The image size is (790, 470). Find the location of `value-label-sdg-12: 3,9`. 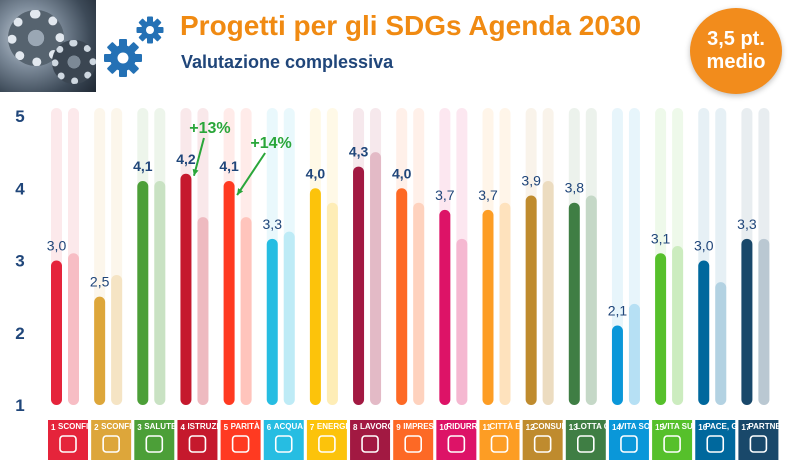

value-label-sdg-12: 3,9 is located at coordinates (531, 180).